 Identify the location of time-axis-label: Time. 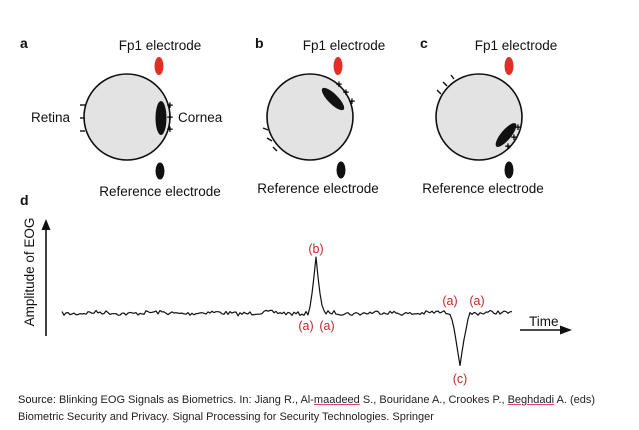
(544, 321).